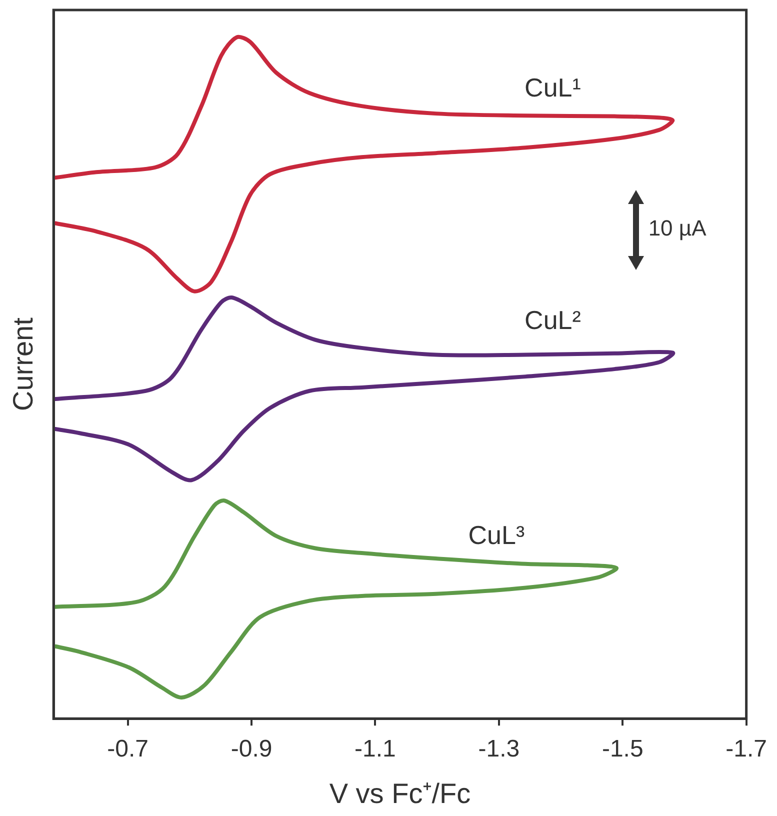  What do you see at coordinates (746, 749) in the screenshot?
I see `x-tick-label: -1.7` at bounding box center [746, 749].